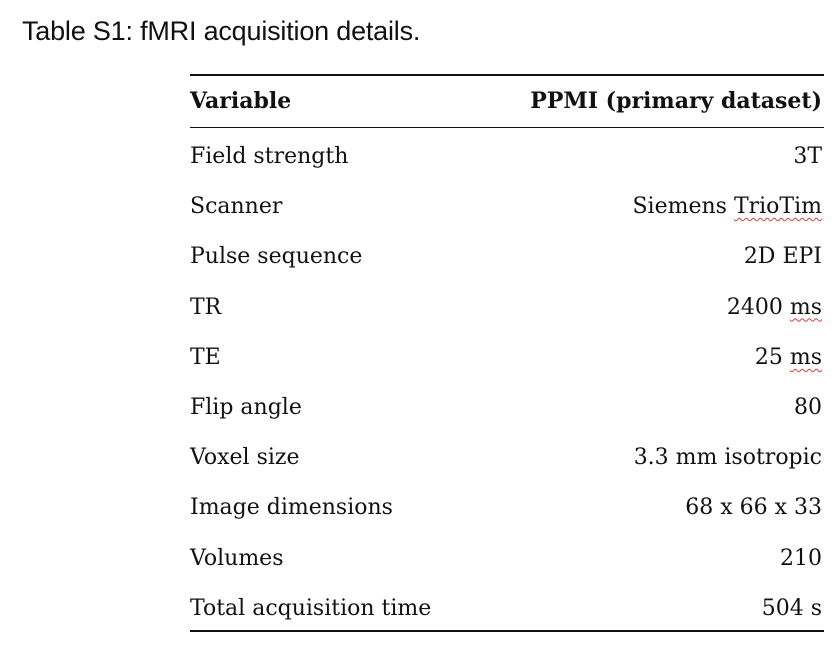  I want to click on table-row: Field strength 3T, so click(507, 157).